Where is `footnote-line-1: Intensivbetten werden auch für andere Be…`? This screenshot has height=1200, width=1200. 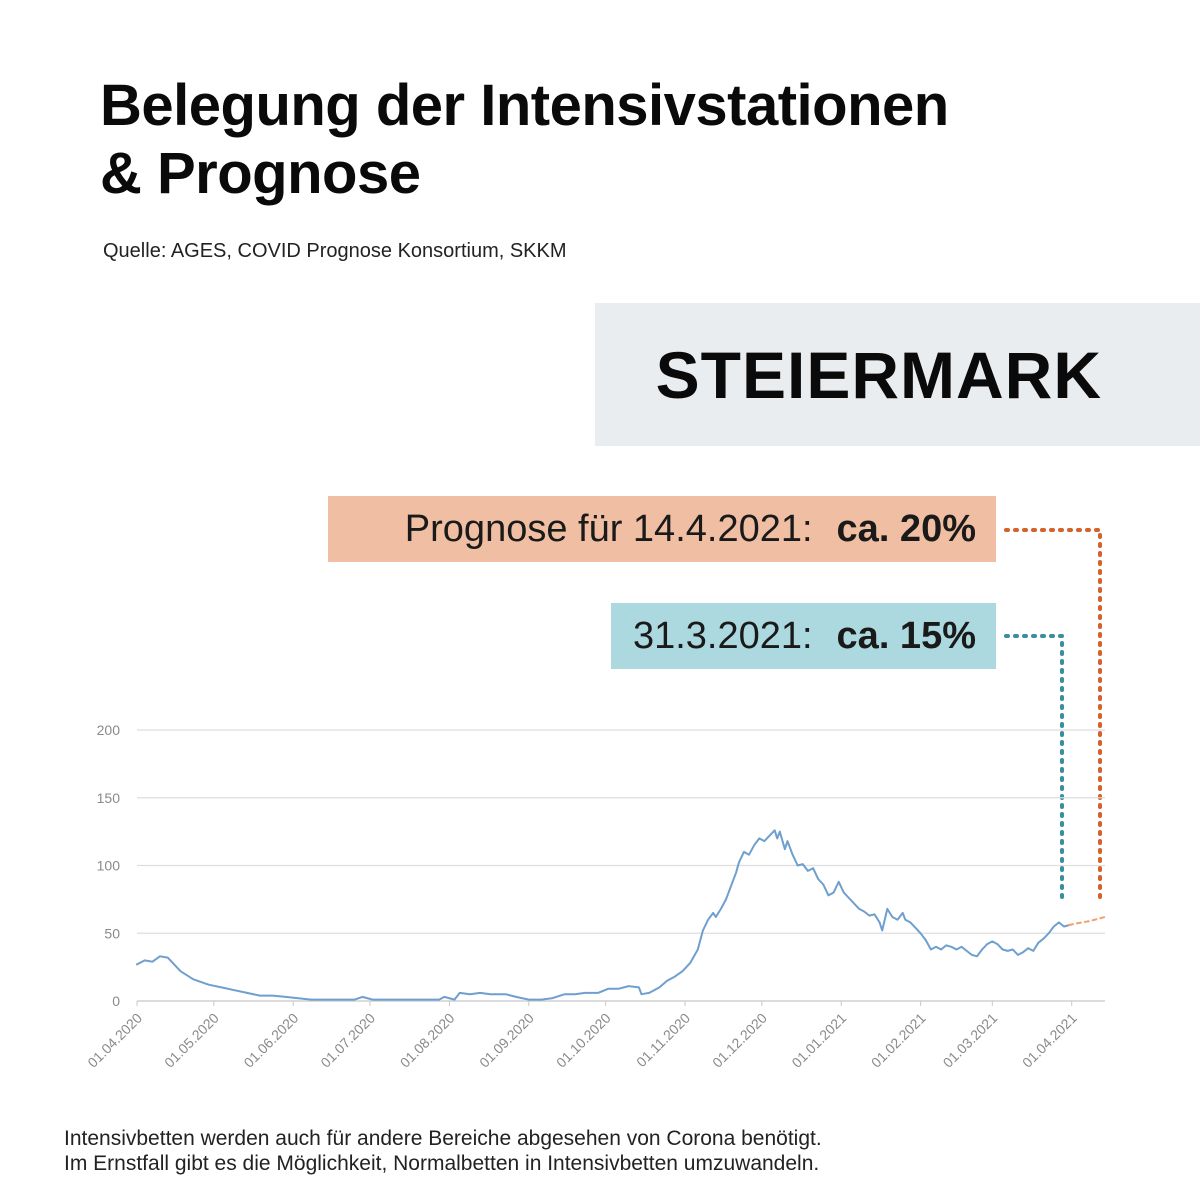
footnote-line-1: Intensivbetten werden auch für andere Be… is located at coordinates (443, 1138).